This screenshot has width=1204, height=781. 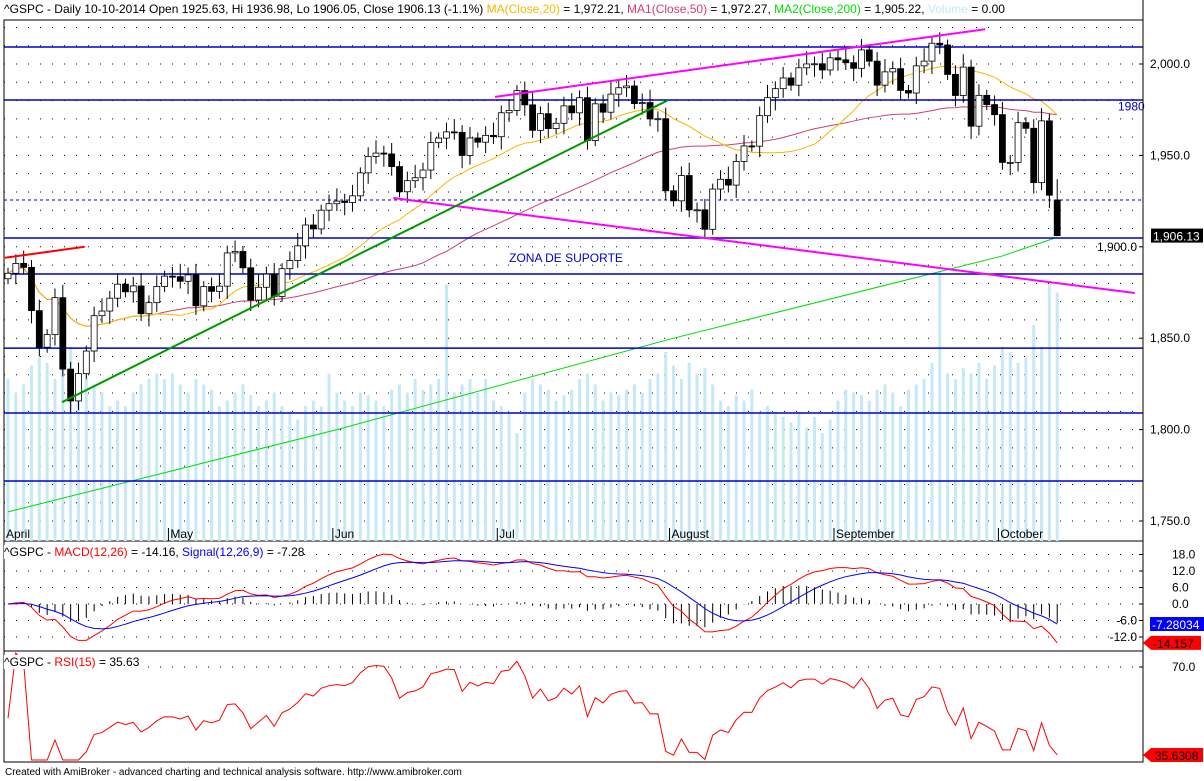 What do you see at coordinates (1184, 667) in the screenshot?
I see `rsi-tick-label: 70.0` at bounding box center [1184, 667].